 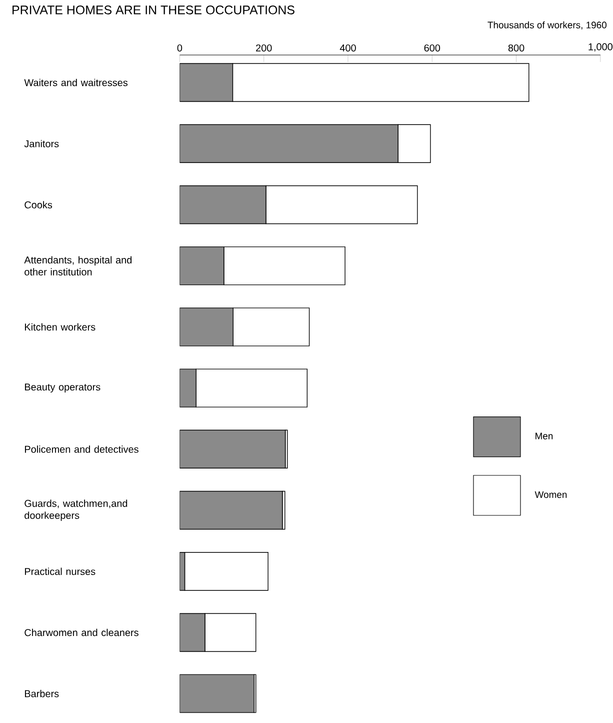 What do you see at coordinates (432, 48) in the screenshot?
I see `x-tick-label: 600` at bounding box center [432, 48].